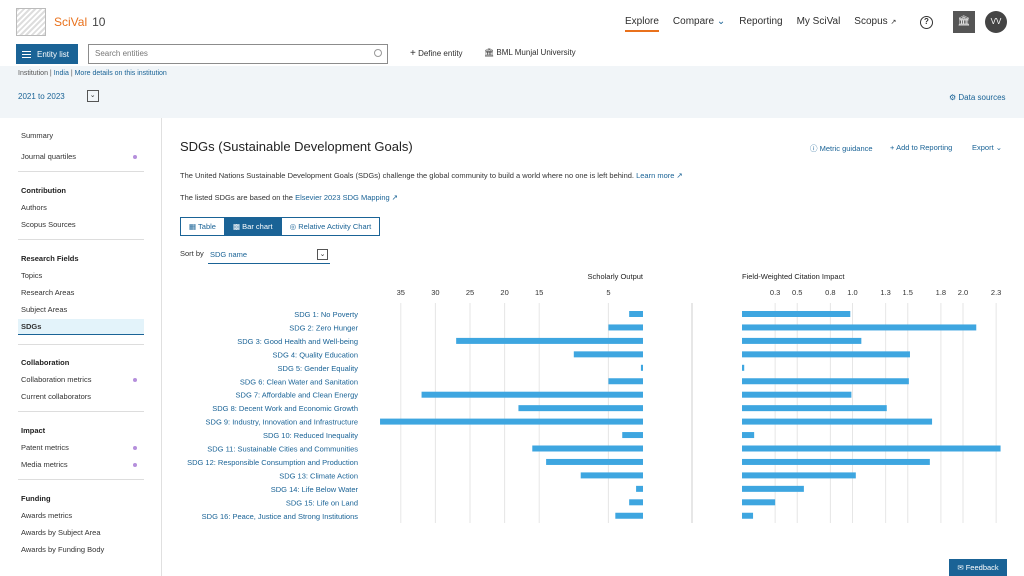 The image size is (1024, 576). I want to click on define-entity-button: + Define entity, so click(436, 53).